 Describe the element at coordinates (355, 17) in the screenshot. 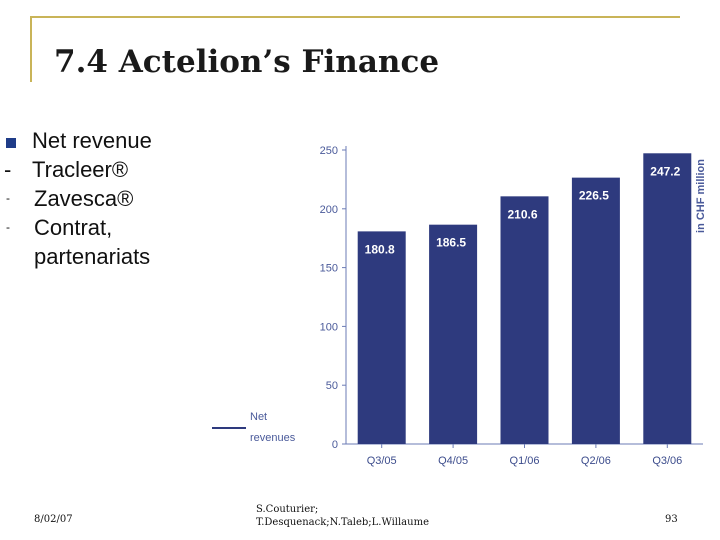

I see `frame-top-line` at that location.